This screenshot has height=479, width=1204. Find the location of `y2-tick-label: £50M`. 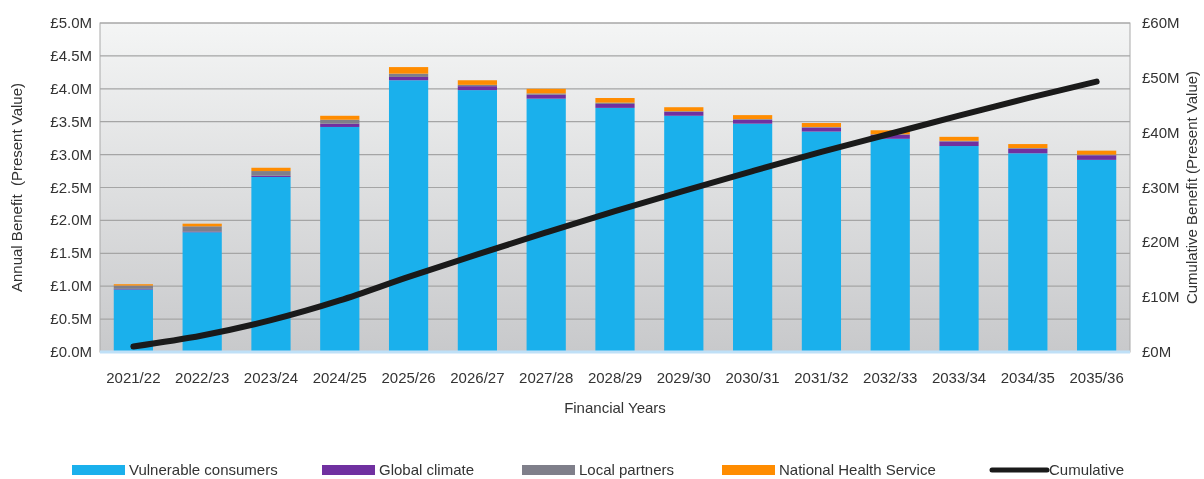

y2-tick-label: £50M is located at coordinates (1161, 77).